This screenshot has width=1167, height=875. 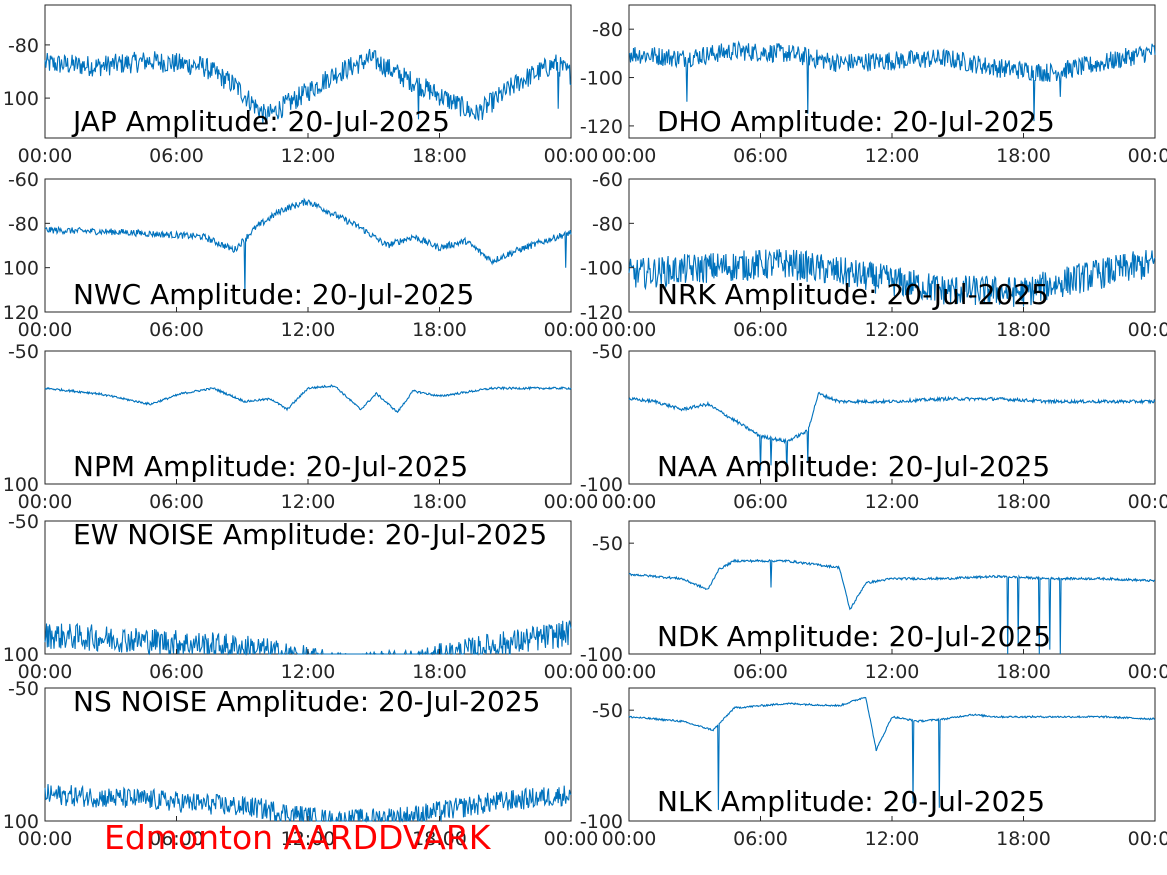 I want to click on chart-title: DHO Amplitude: 20-Jul-2025, so click(x=856, y=121).